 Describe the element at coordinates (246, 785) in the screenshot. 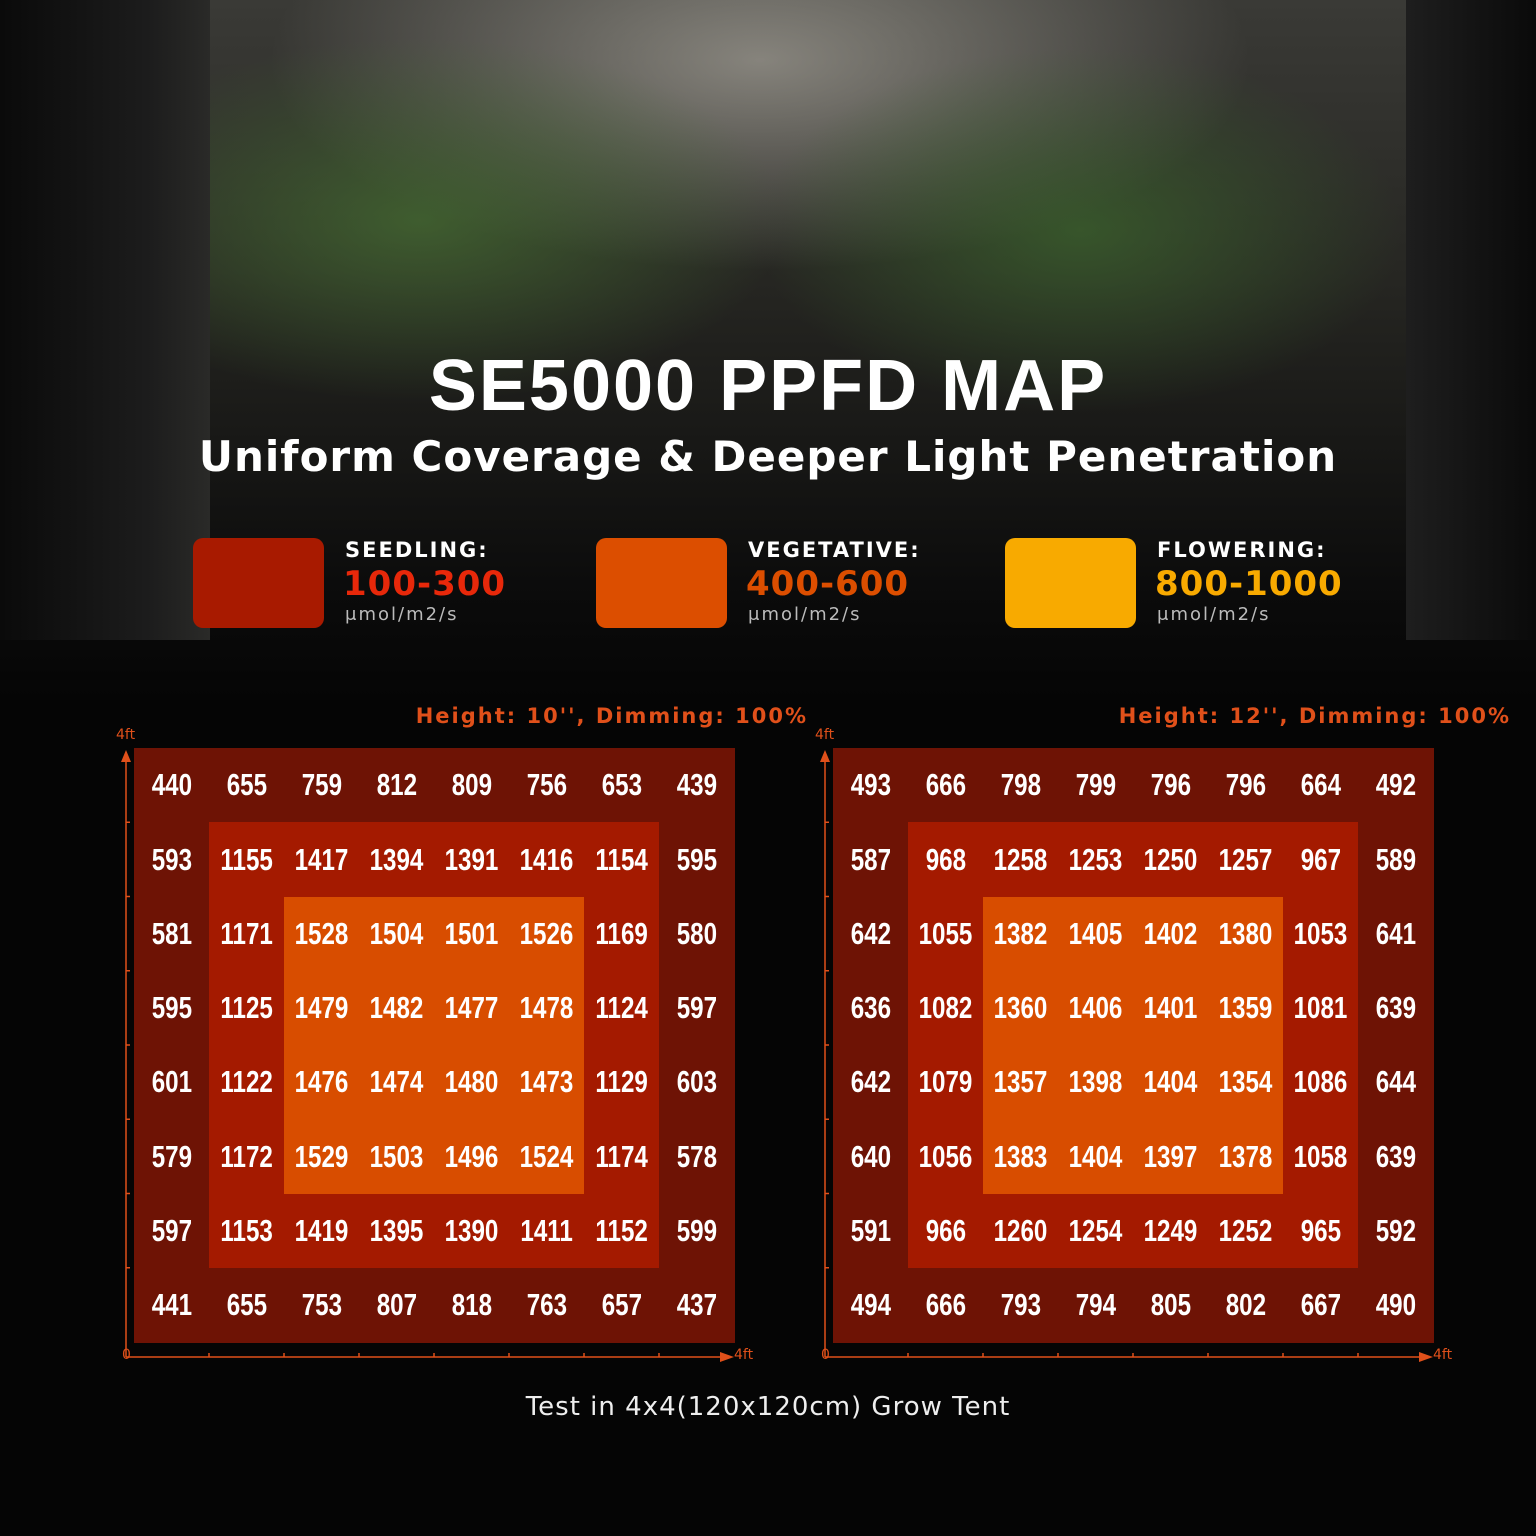

I see `cell-value: 655` at that location.